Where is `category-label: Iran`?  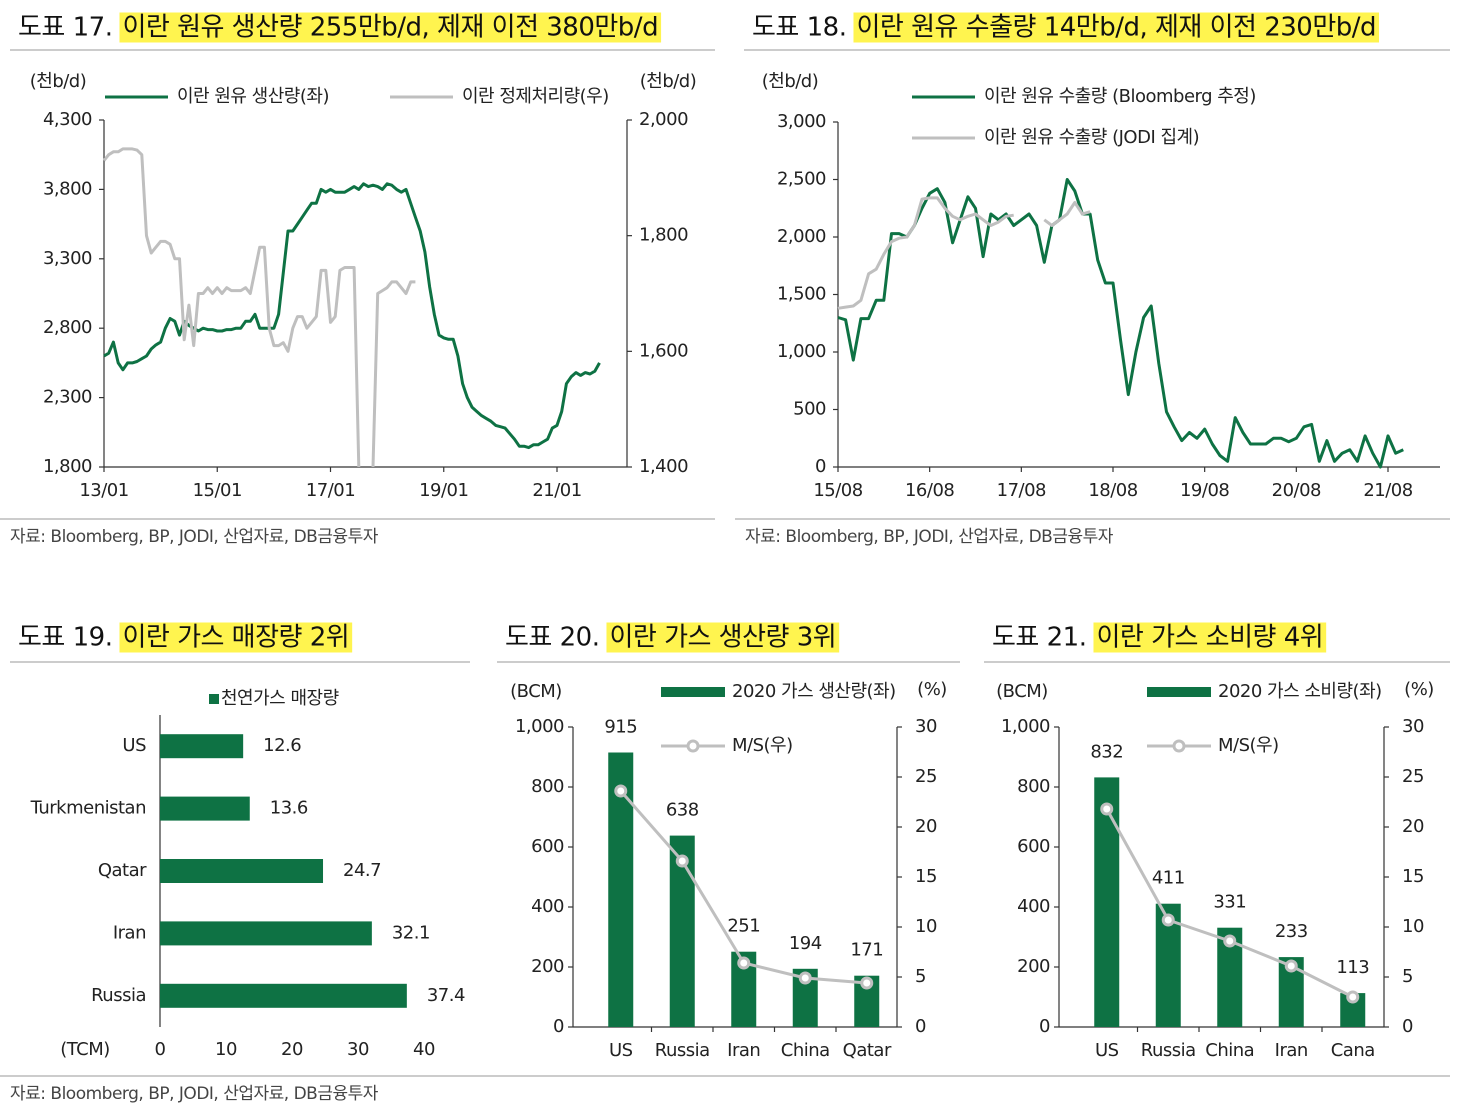
category-label: Iran is located at coordinates (129, 932).